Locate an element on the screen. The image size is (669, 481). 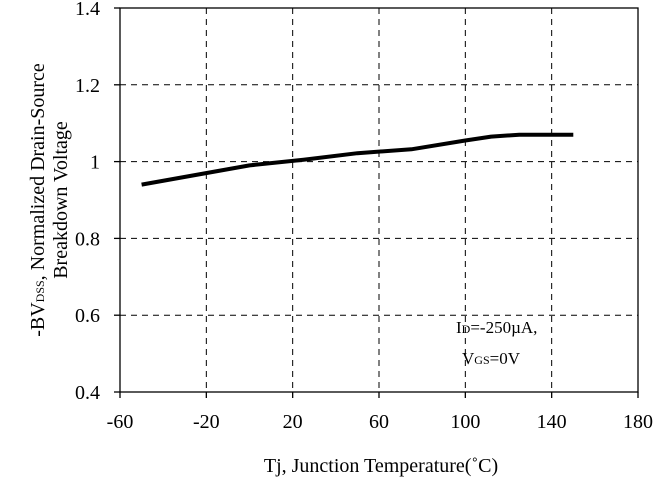
annotation-line2: VGS=0V is located at coordinates (491, 358).